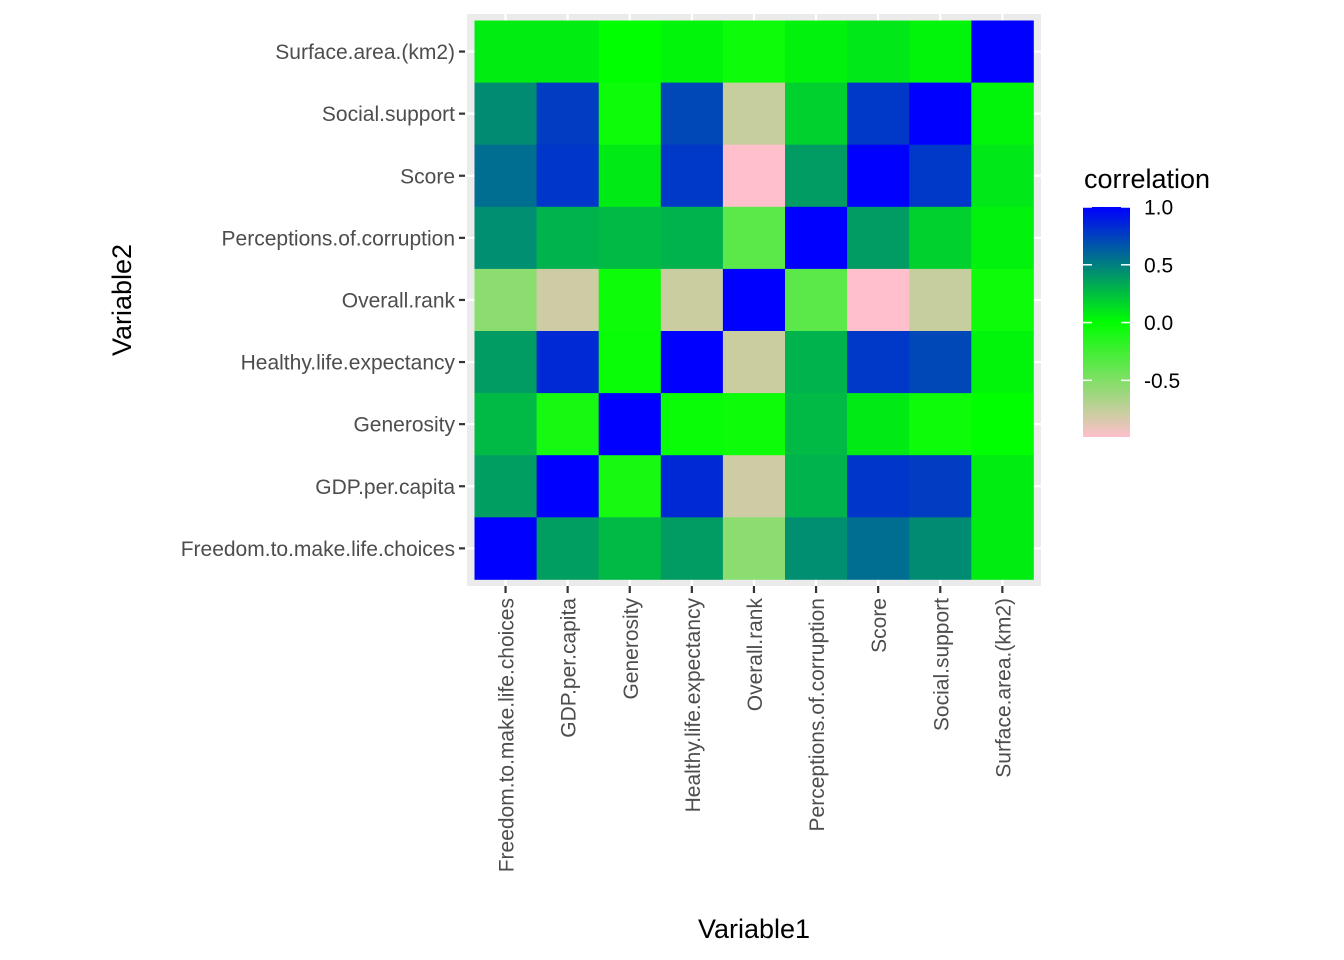 The width and height of the screenshot is (1344, 960). Describe the element at coordinates (348, 363) in the screenshot. I see `y-tick-label: Healthy.life.expectancy` at that location.